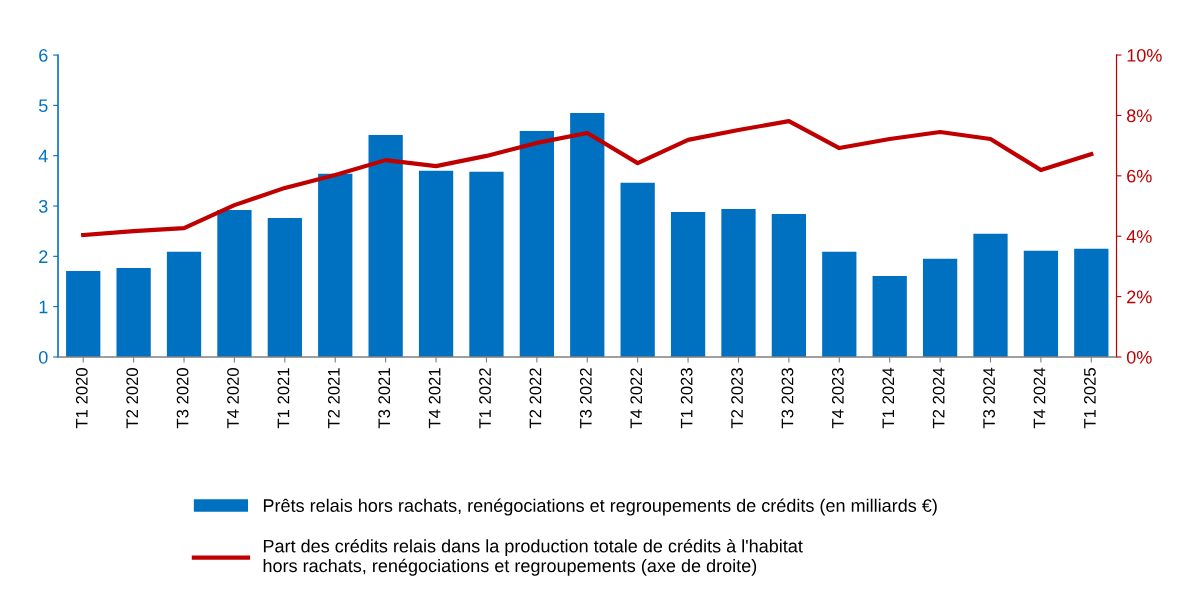 The width and height of the screenshot is (1184, 592). I want to click on y-tick-label: 1, so click(43, 307).